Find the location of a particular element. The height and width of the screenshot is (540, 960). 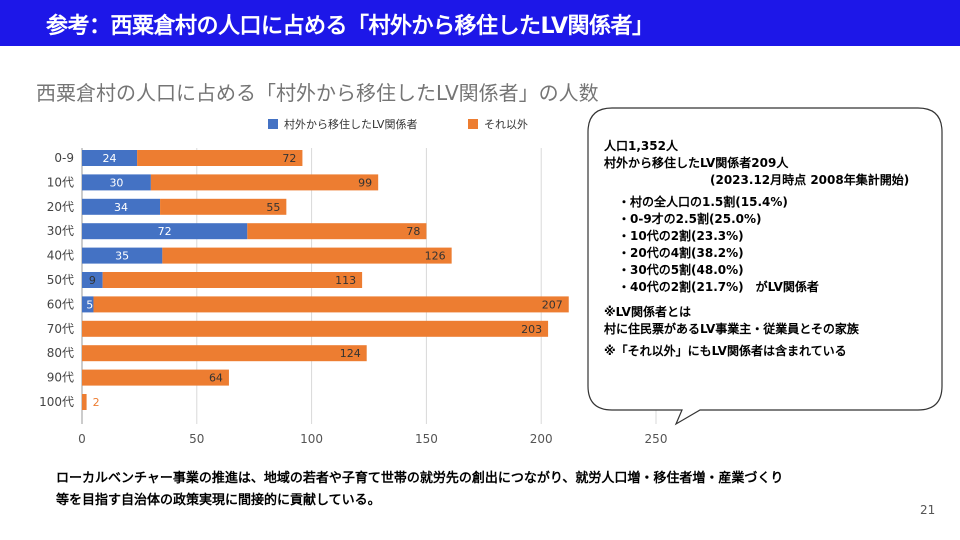

category-label: 60代 is located at coordinates (60, 304).